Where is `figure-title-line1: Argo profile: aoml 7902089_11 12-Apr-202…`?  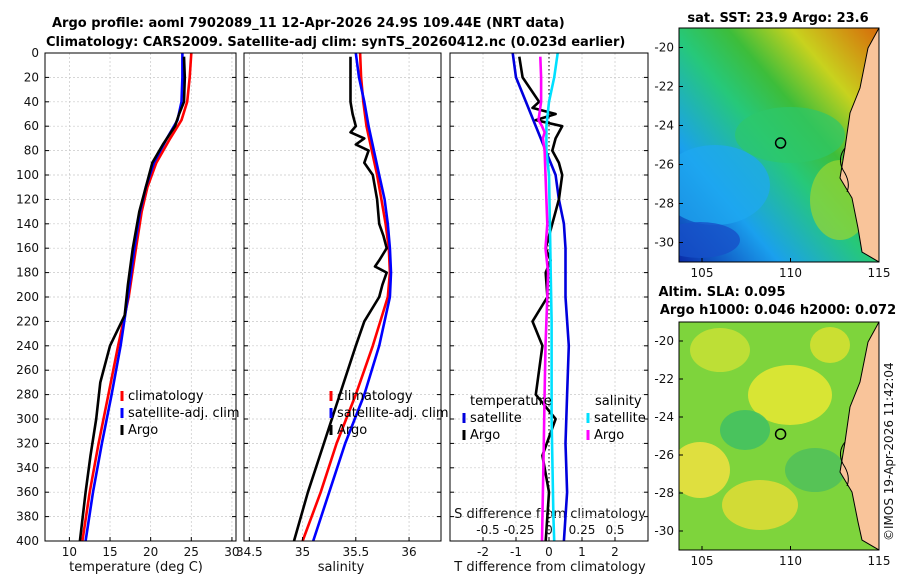 figure-title-line1: Argo profile: aoml 7902089_11 12-Apr-202… is located at coordinates (308, 23).